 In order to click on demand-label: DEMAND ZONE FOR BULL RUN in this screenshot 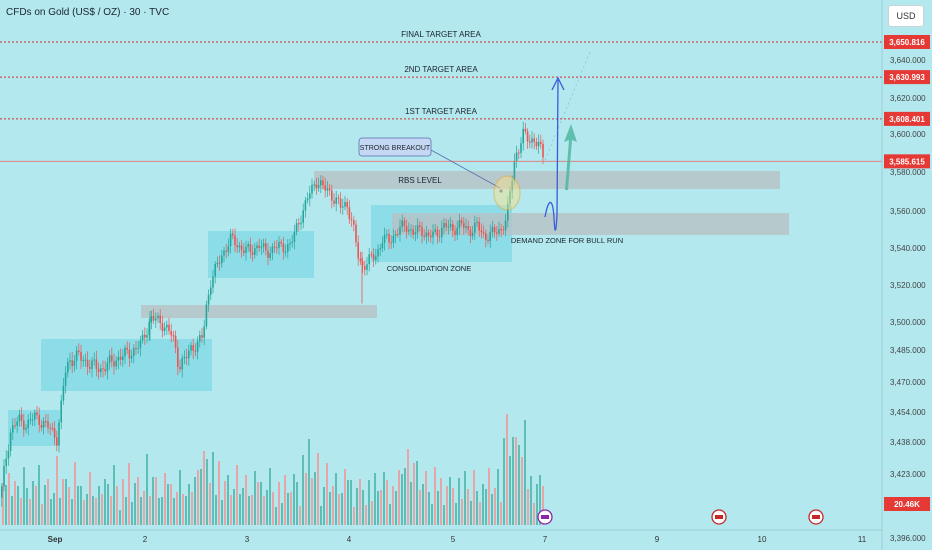, I will do `click(567, 240)`.